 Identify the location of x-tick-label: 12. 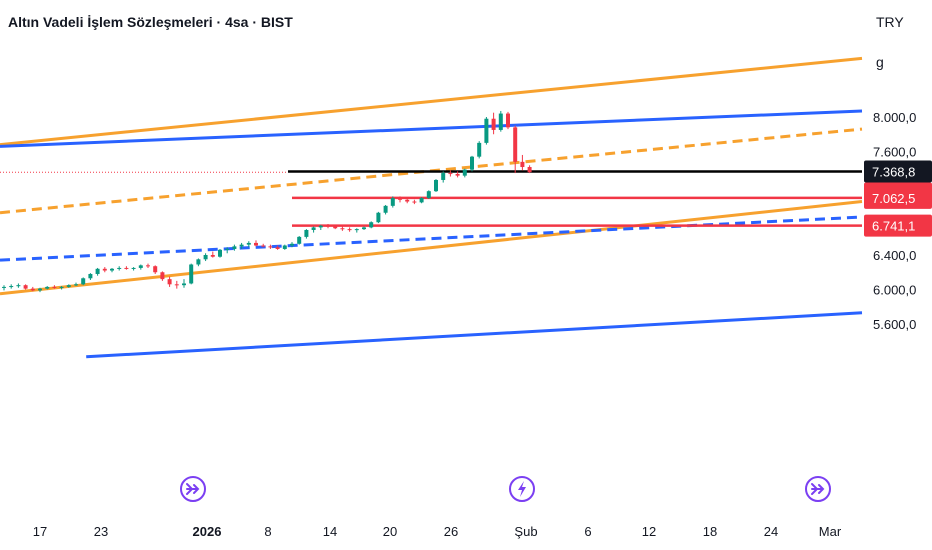
(649, 531).